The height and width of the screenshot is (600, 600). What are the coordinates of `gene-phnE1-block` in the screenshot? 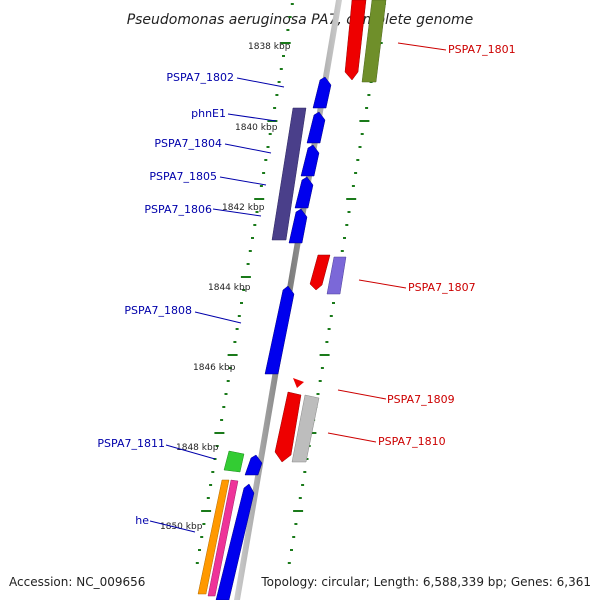 It's located at (289, 174).